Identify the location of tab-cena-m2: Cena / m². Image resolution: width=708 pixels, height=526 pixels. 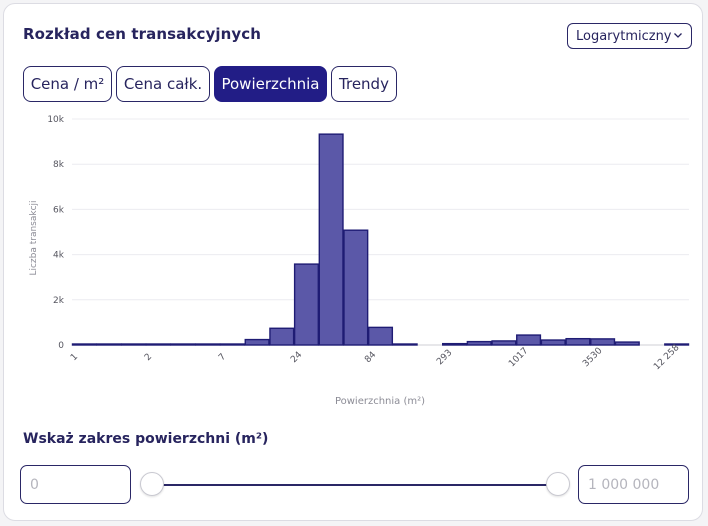
(67, 84).